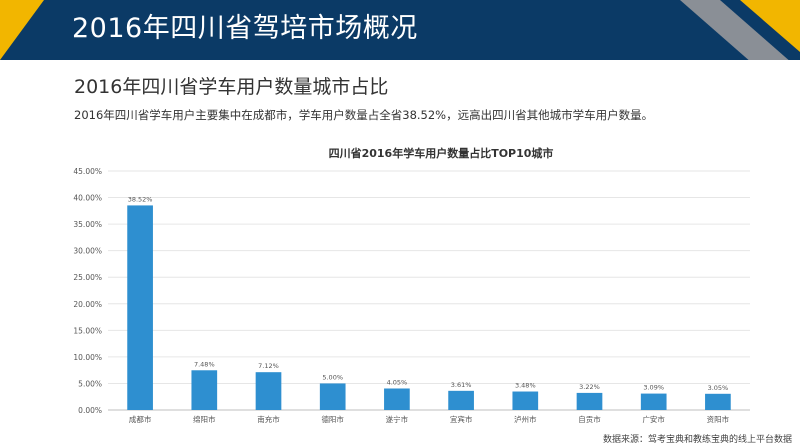  What do you see at coordinates (90, 383) in the screenshot?
I see `y-tick-label: 5.00%` at bounding box center [90, 383].